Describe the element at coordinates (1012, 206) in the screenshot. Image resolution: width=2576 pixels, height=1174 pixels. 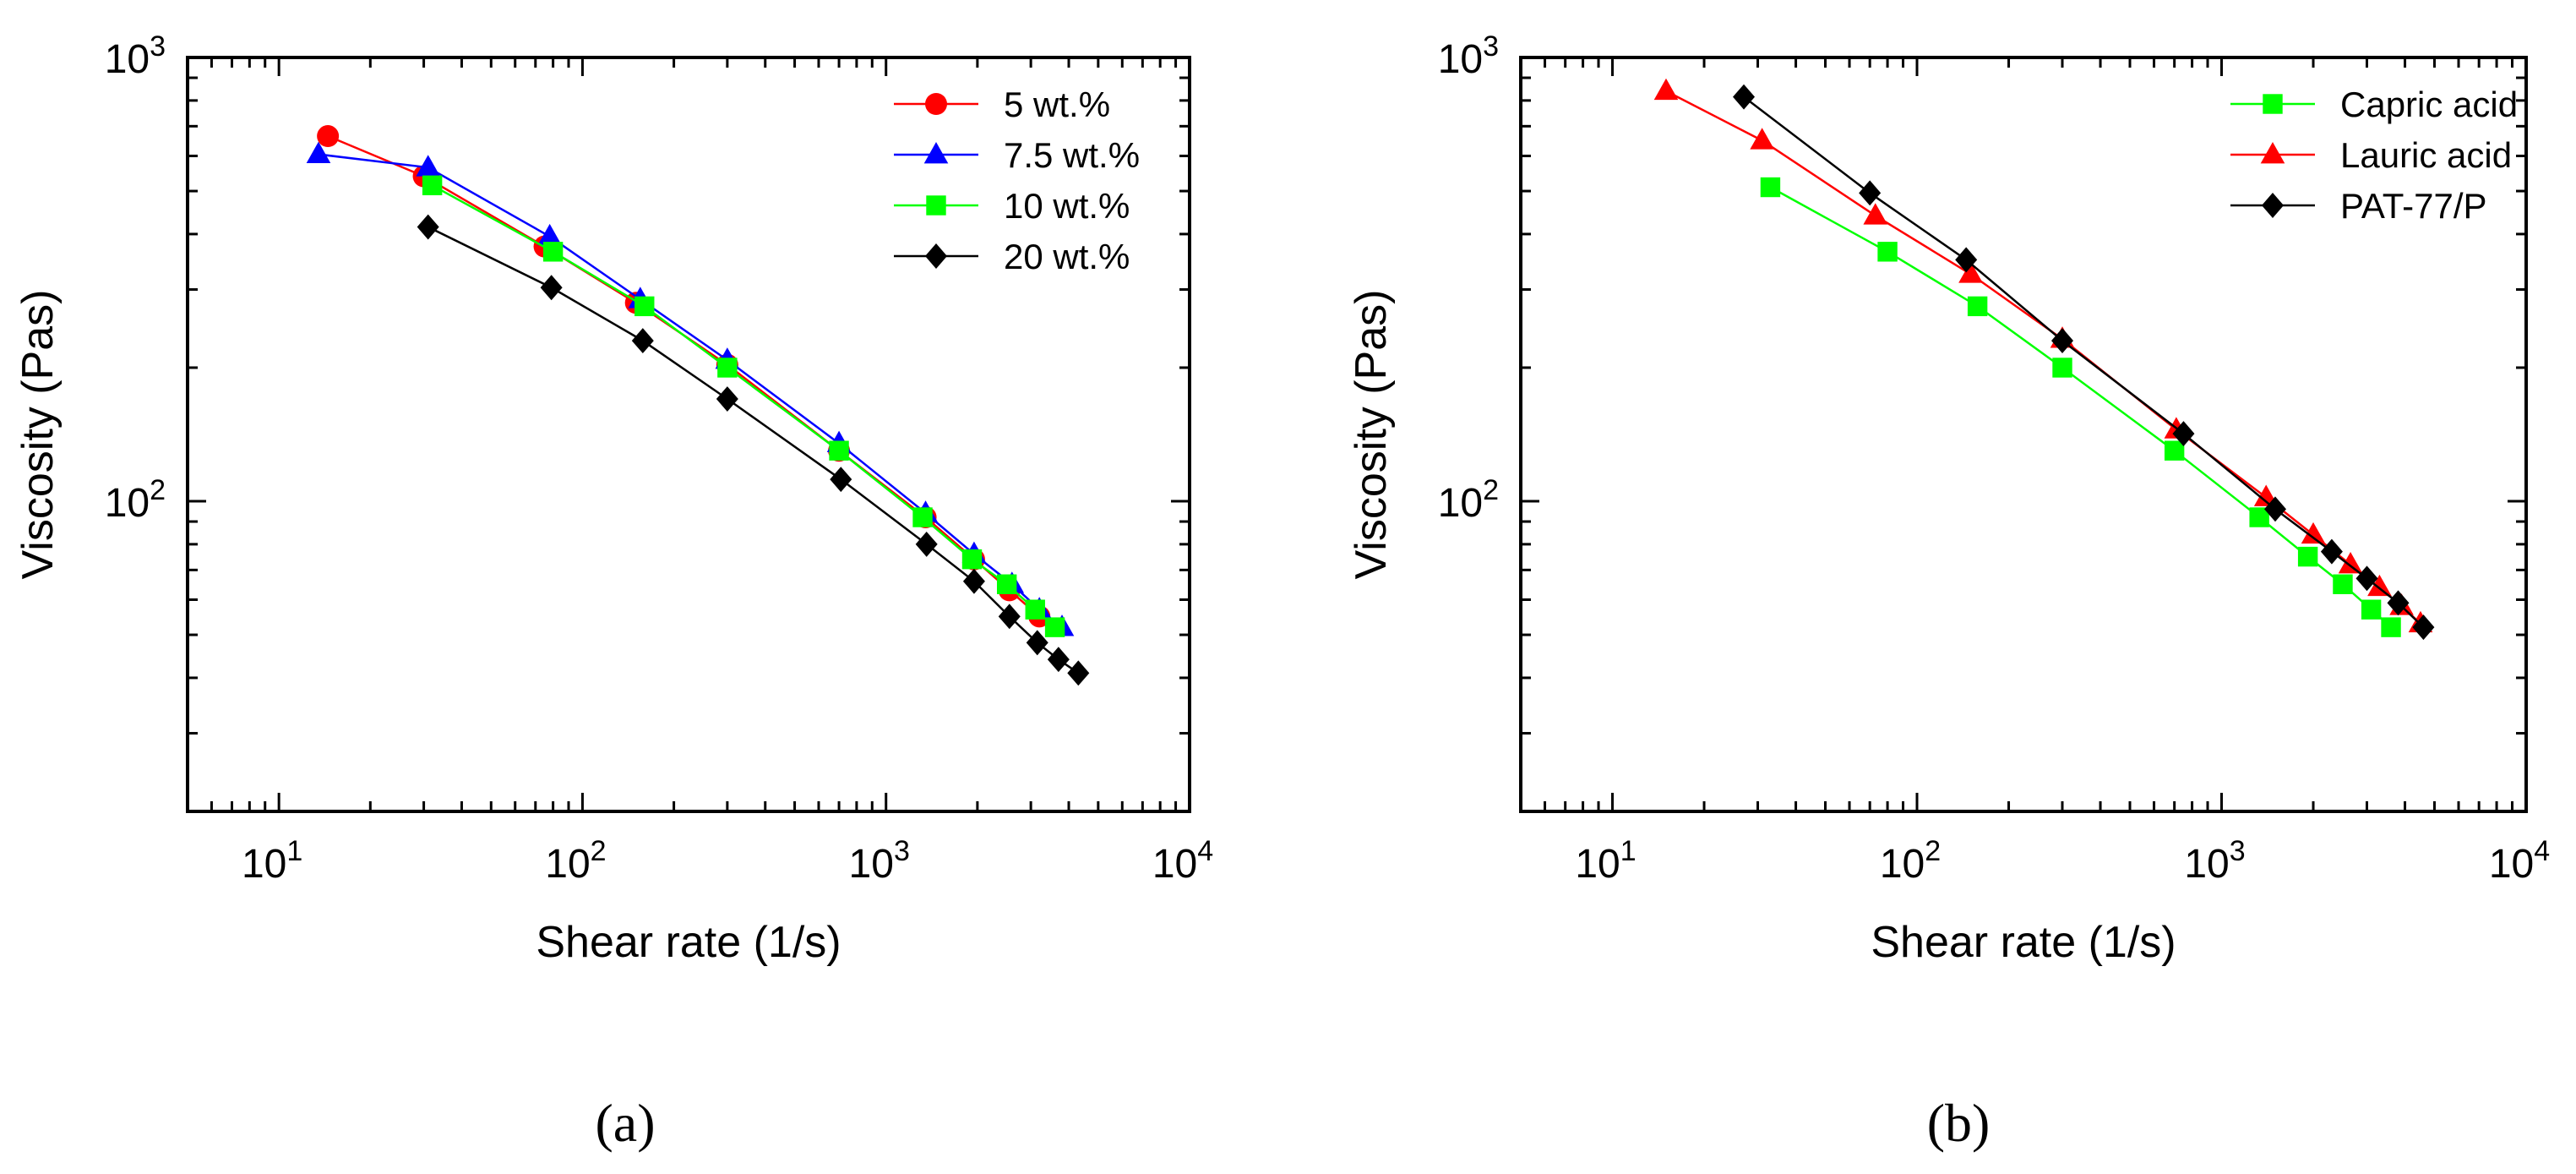
I see `legend-item: 10 wt.%` at that location.